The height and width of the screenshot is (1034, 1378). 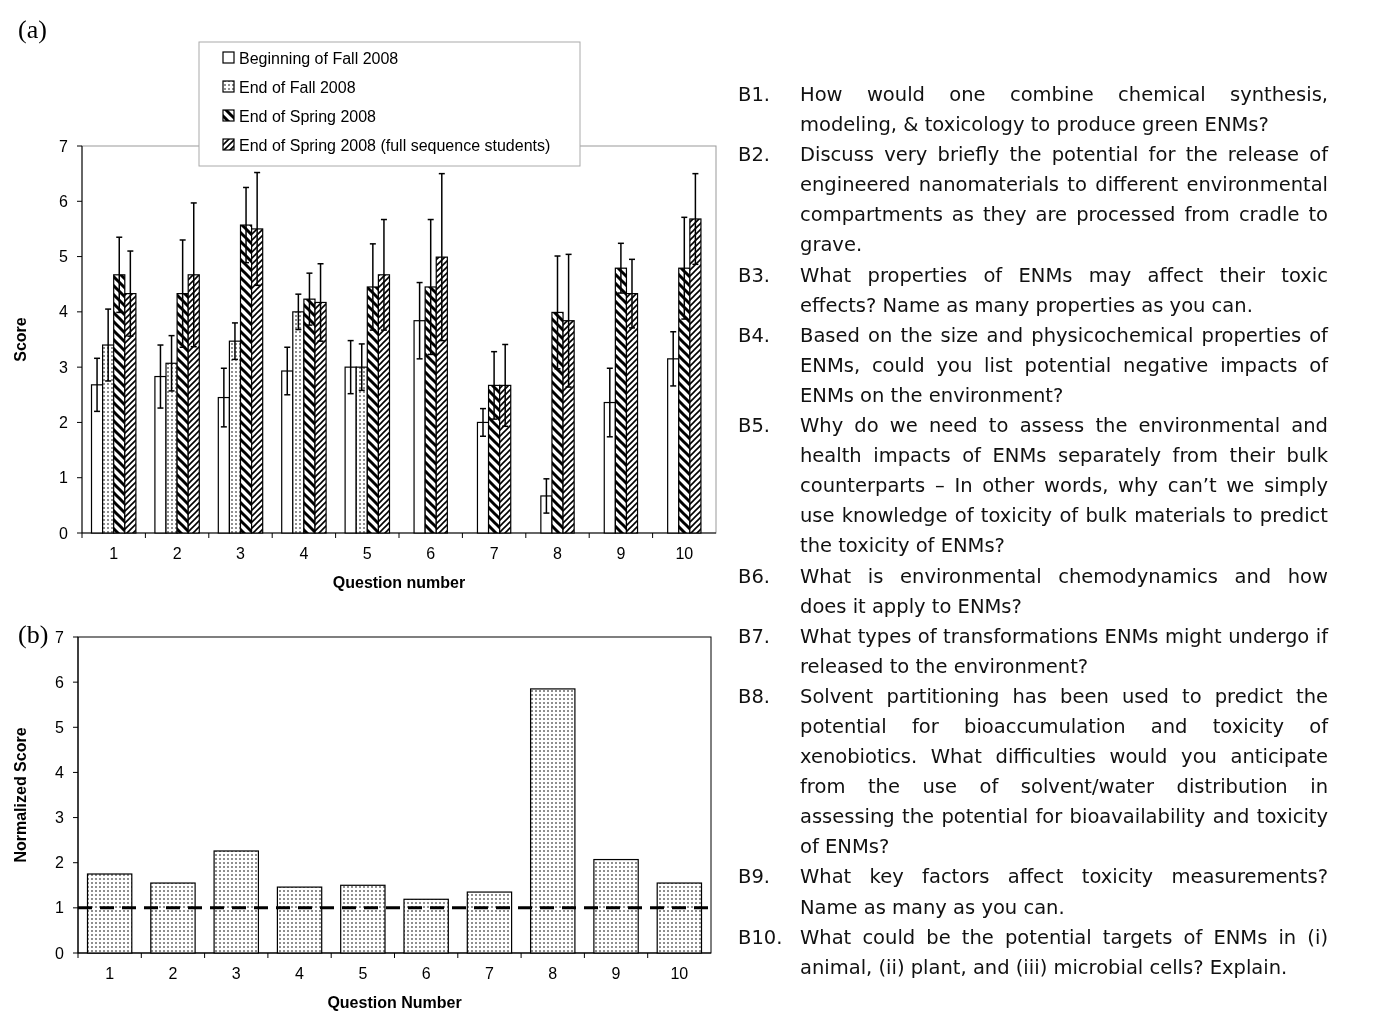 I want to click on text: B1. How would one combine chemical synthesis, modeling, & toxicology to produce green ENMs?, so click(x=1033, y=110).